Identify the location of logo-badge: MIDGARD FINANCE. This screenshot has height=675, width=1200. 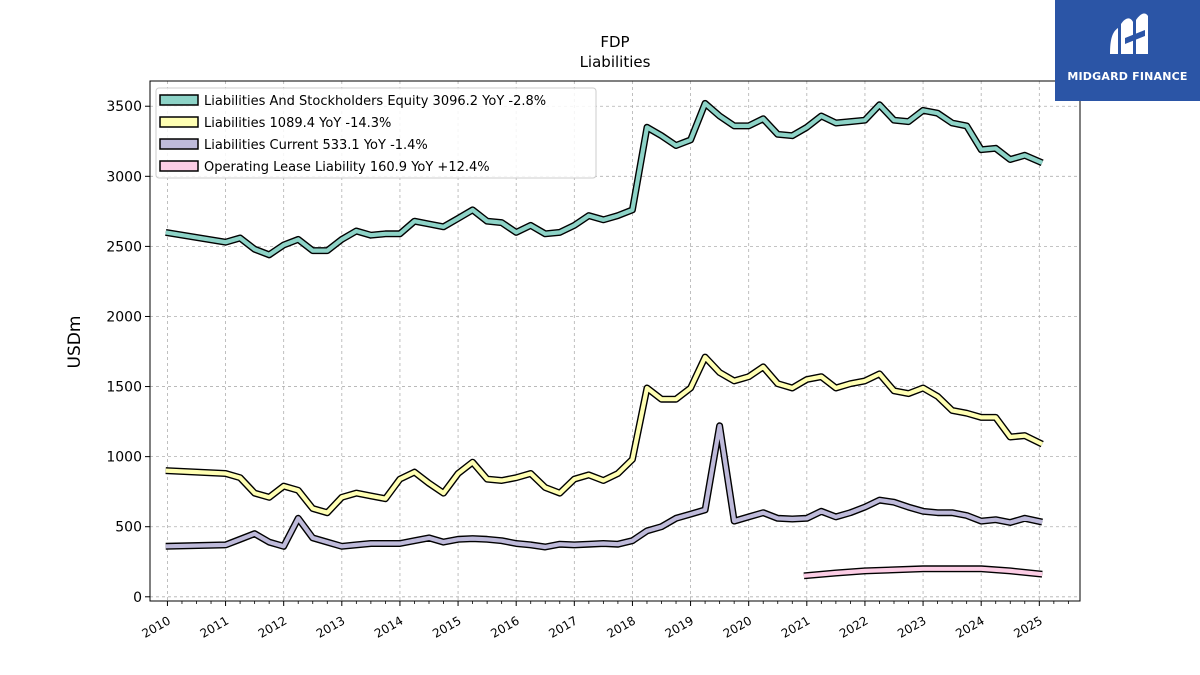
(1127, 50).